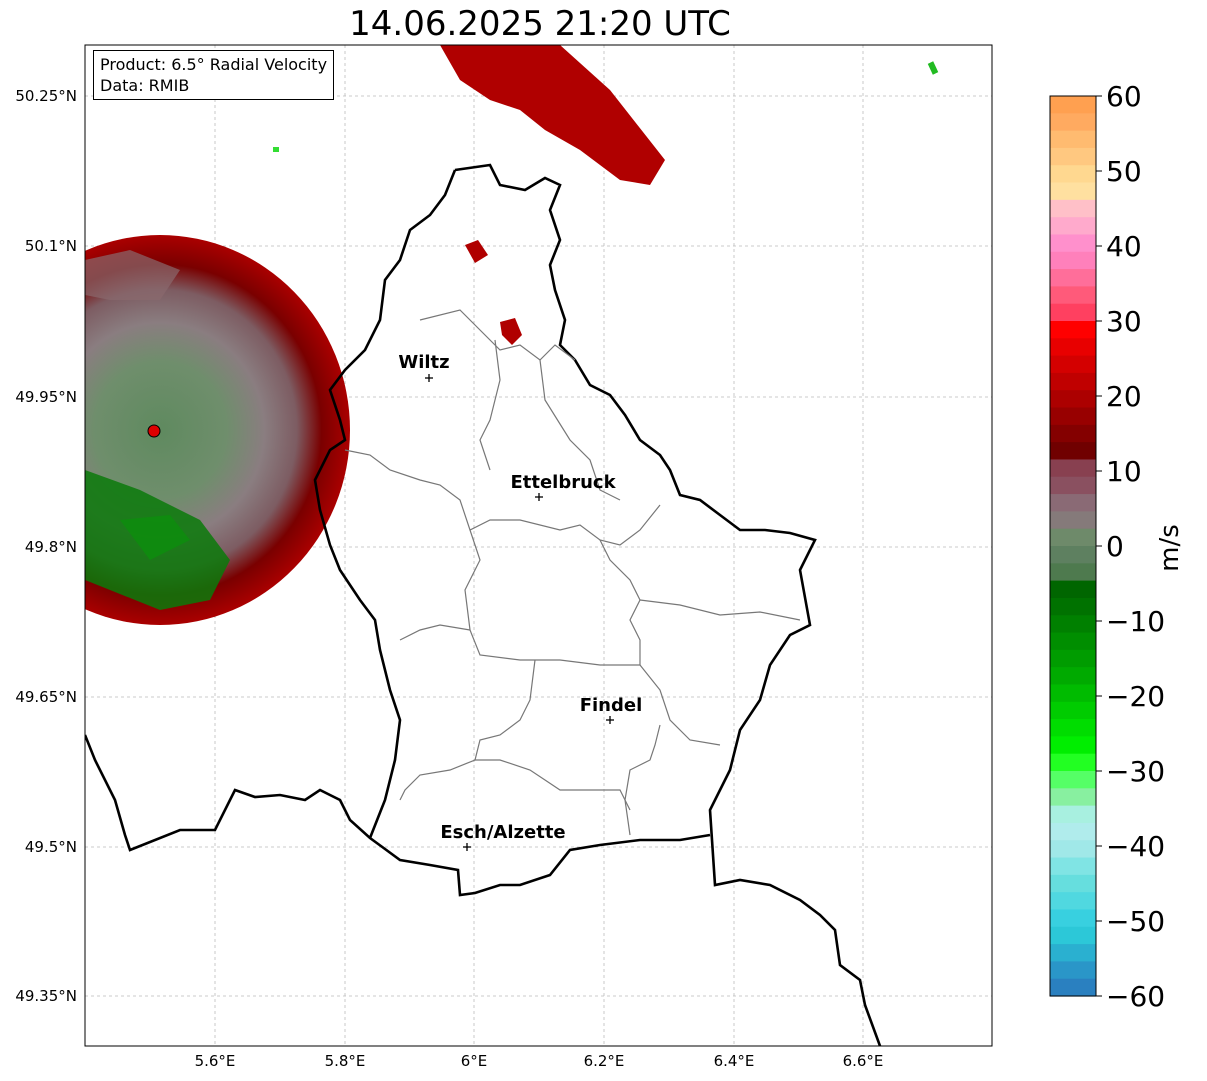 The image size is (1207, 1081). I want to click on map-title: 14.06.2025 21:20 UTC, so click(540, 24).